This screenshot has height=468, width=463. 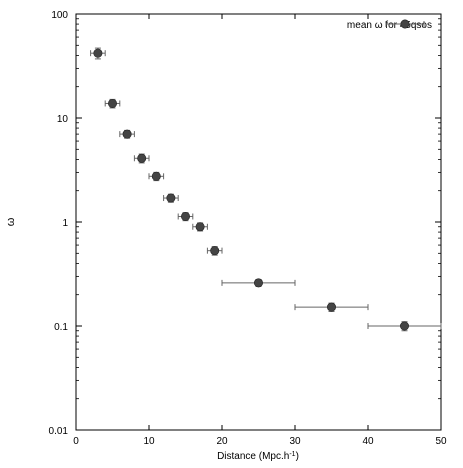 I want to click on legend-label: mean ω for 45qsos, so click(x=389, y=25).